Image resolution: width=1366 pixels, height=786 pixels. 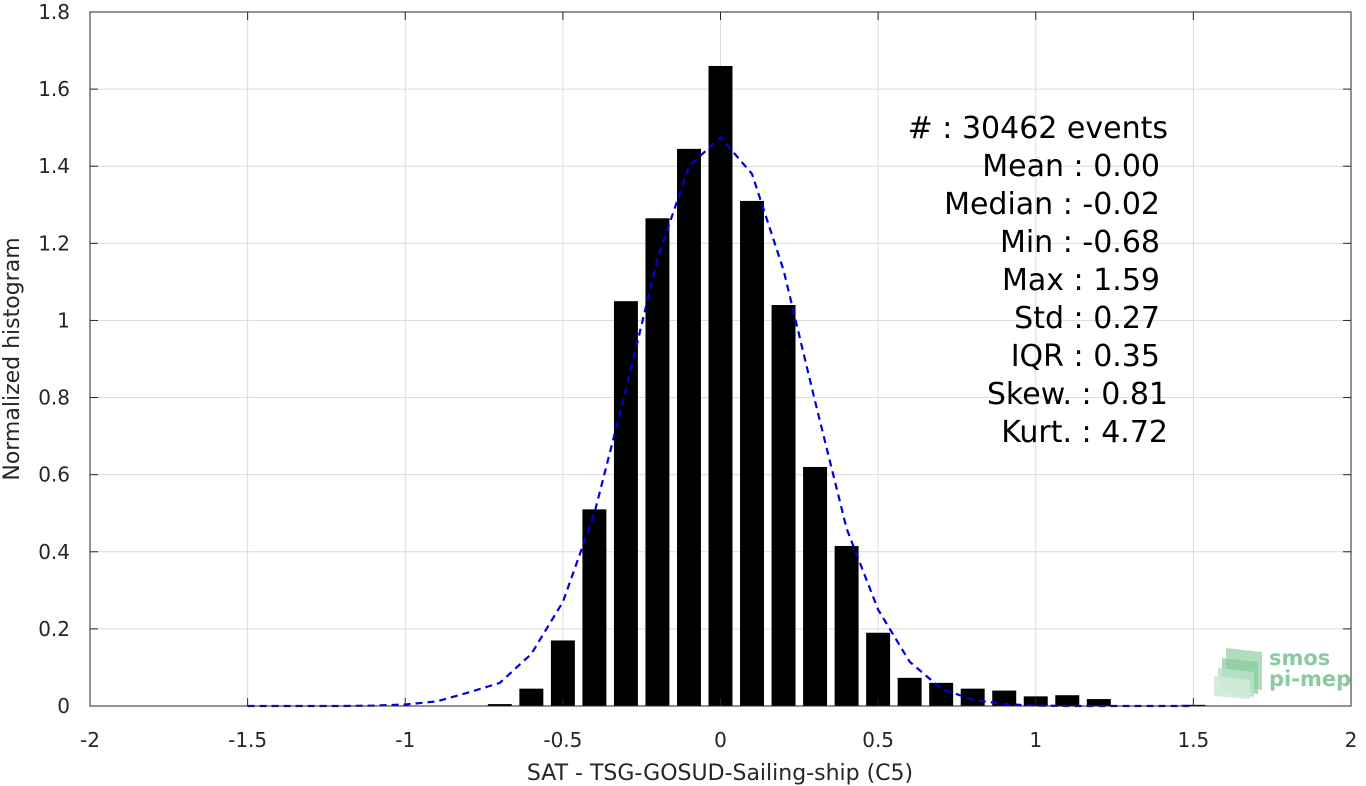 I want to click on smos-pimep-logo: smos pi-mep, so click(x=1282, y=672).